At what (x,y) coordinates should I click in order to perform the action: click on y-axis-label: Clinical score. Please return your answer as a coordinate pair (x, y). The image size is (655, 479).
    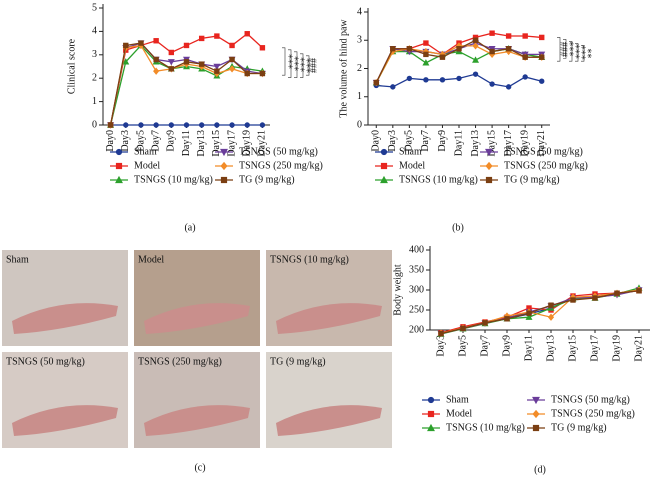
    Looking at the image, I should click on (71, 66).